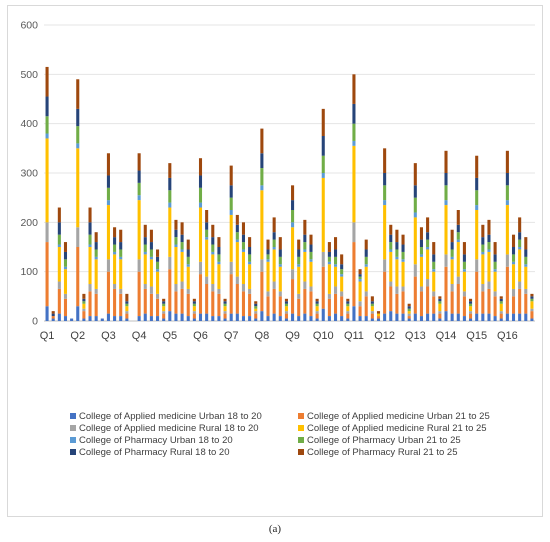 The width and height of the screenshot is (550, 542). What do you see at coordinates (446, 336) in the screenshot?
I see `x-tick-label: Q14` at bounding box center [446, 336].